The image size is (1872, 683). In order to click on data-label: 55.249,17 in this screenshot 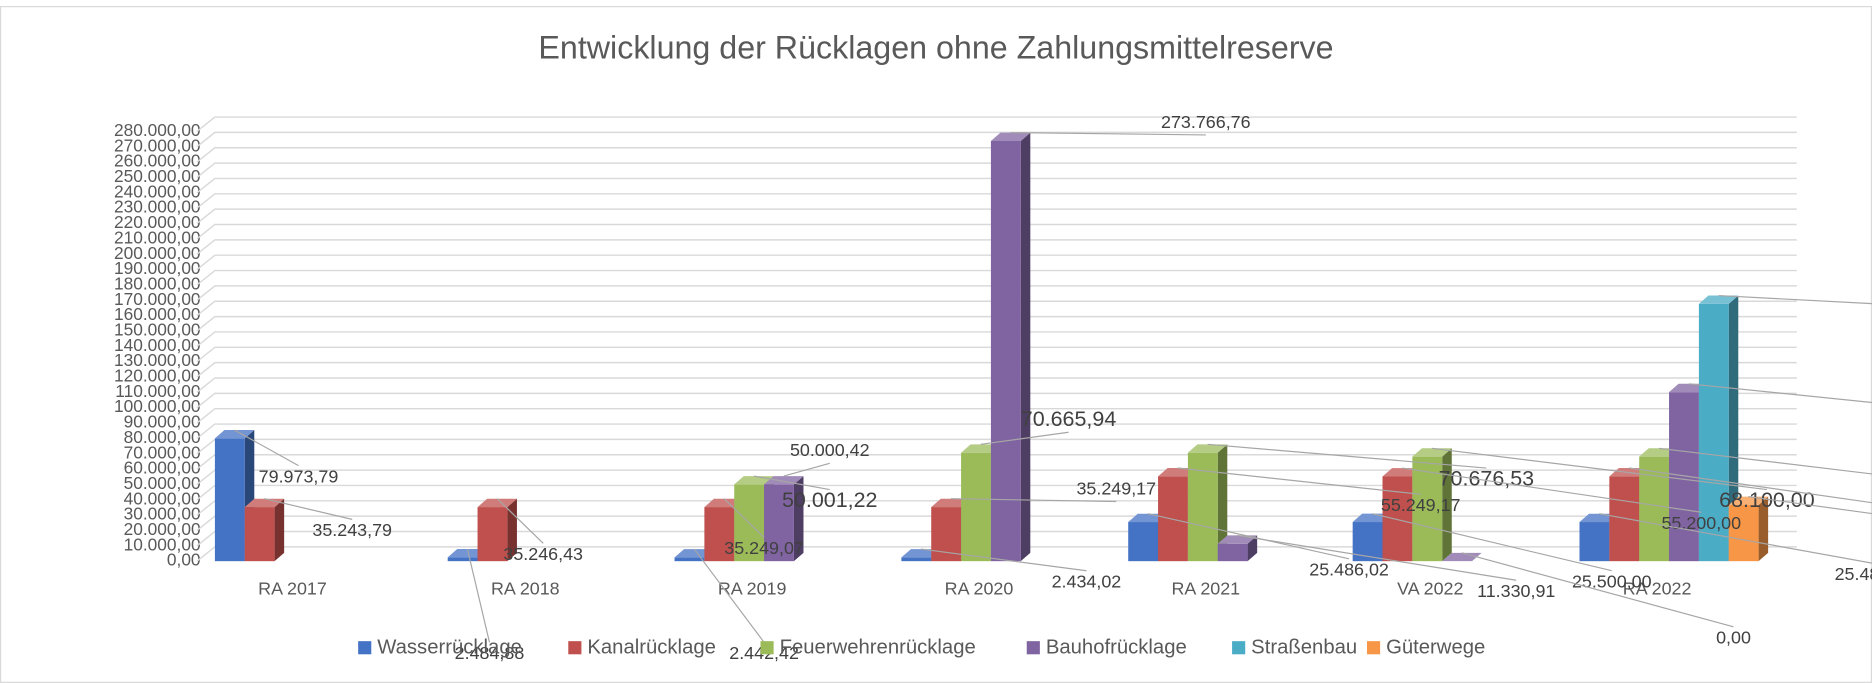, I will do `click(1421, 505)`.